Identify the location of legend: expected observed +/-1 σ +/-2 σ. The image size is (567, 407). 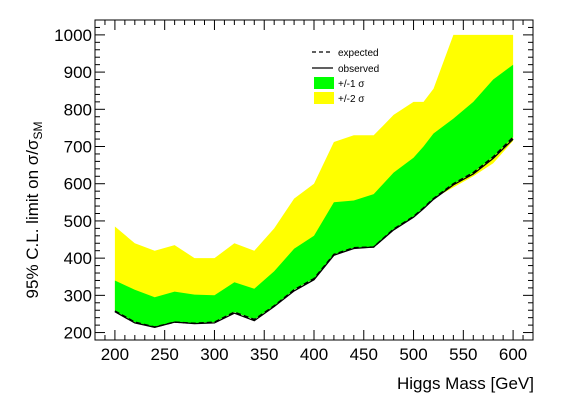
(345, 76).